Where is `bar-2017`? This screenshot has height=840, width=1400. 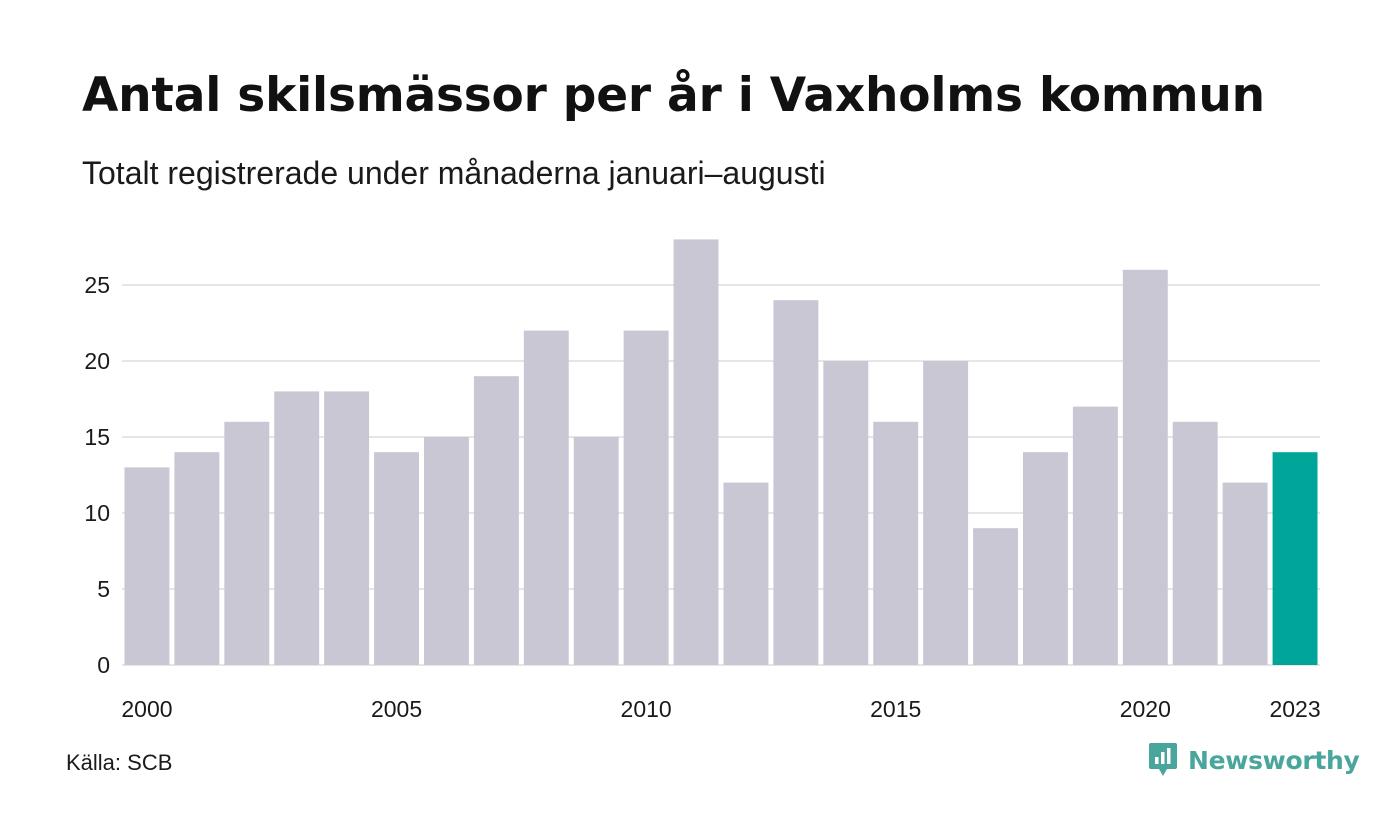
bar-2017 is located at coordinates (995, 596).